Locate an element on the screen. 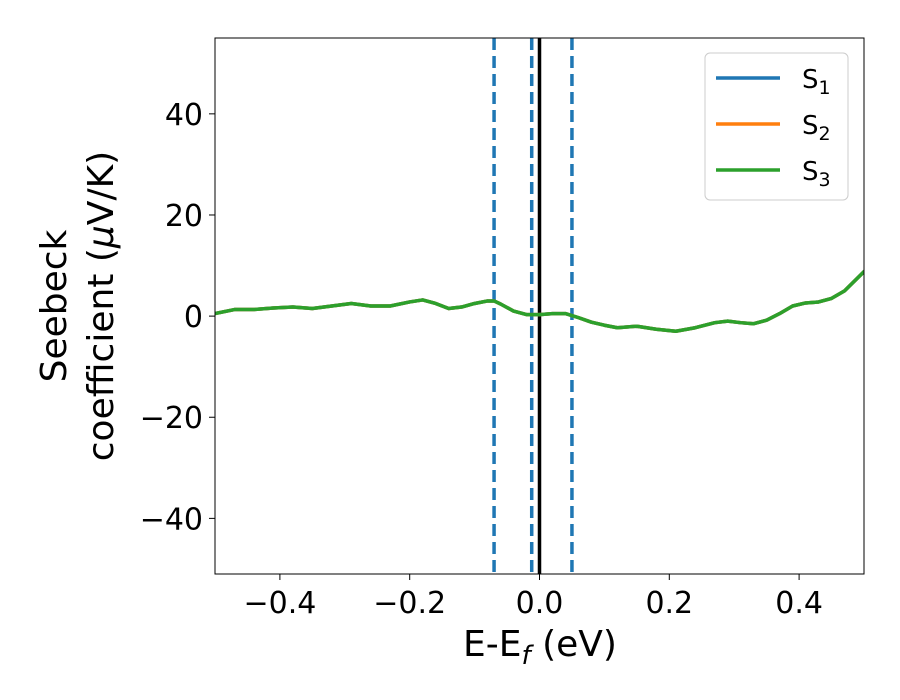  x-tick-label: −0.2 is located at coordinates (409, 603).